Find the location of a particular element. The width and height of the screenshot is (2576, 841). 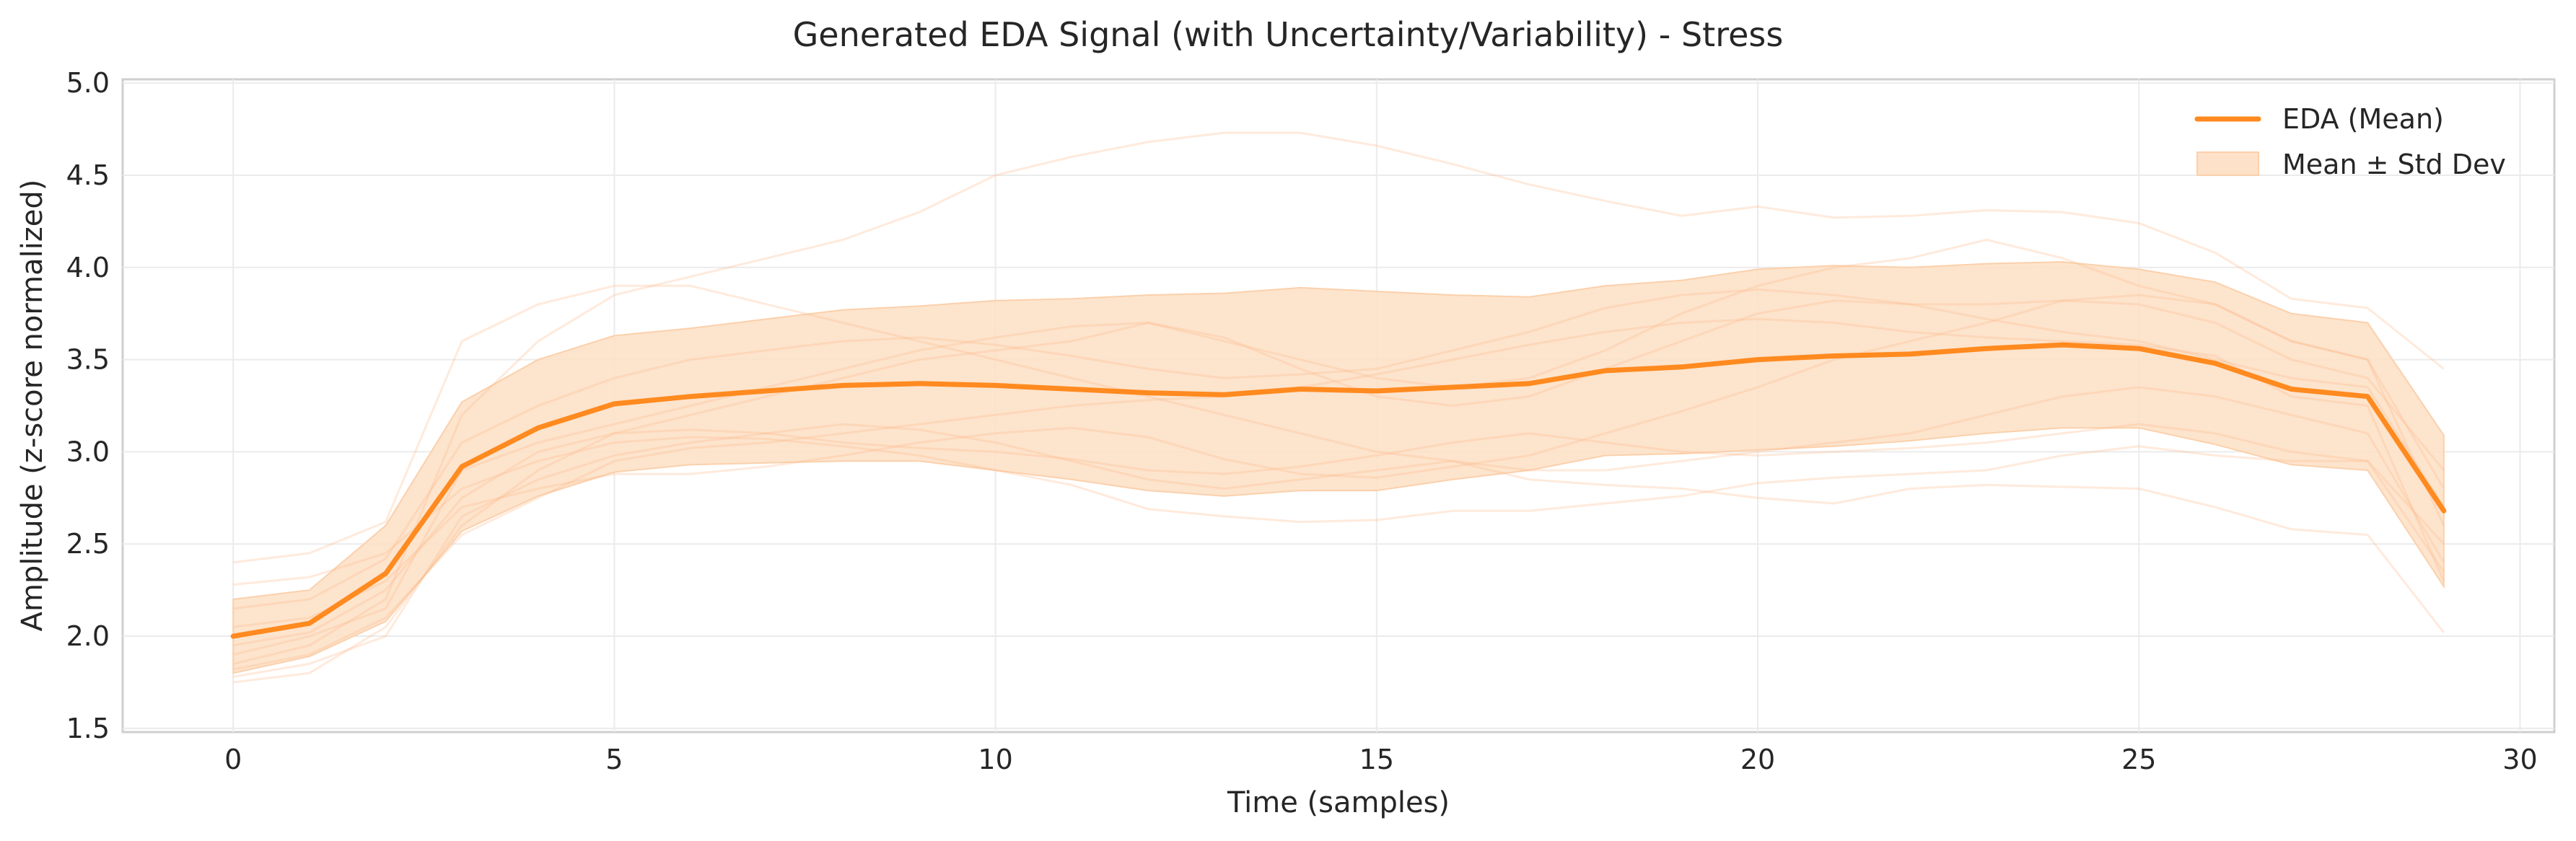

y-axis-ticks: 1.5 2.0 2.5 3.0 3.5 4.0 4.5 5.0 is located at coordinates (88, 405).